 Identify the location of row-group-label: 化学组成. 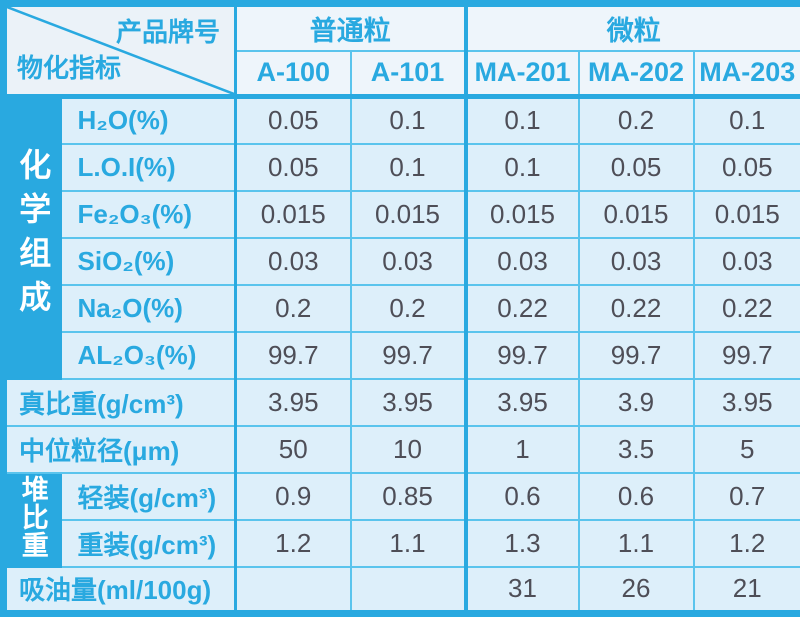
(33, 235).